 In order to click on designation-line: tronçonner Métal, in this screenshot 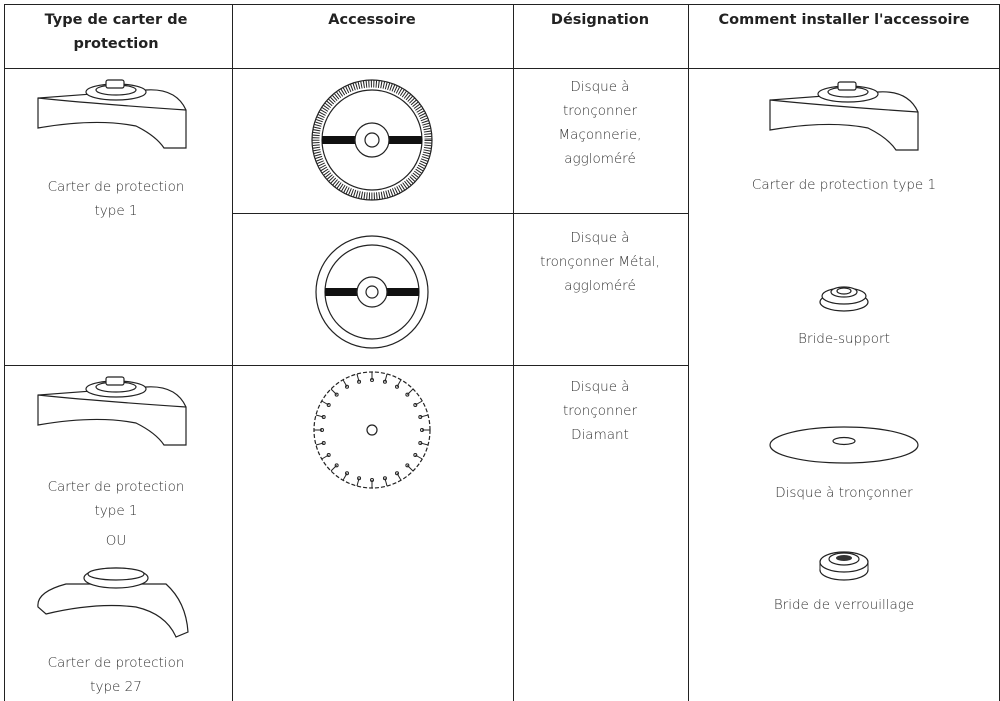, I will do `click(600, 262)`.